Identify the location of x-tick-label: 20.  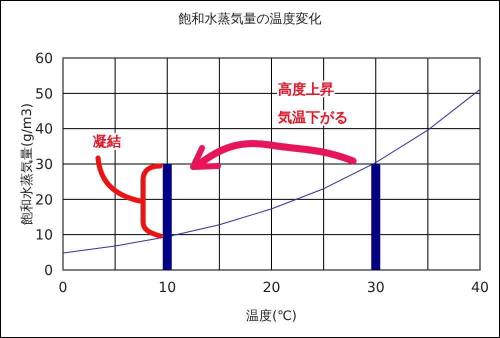
(271, 288).